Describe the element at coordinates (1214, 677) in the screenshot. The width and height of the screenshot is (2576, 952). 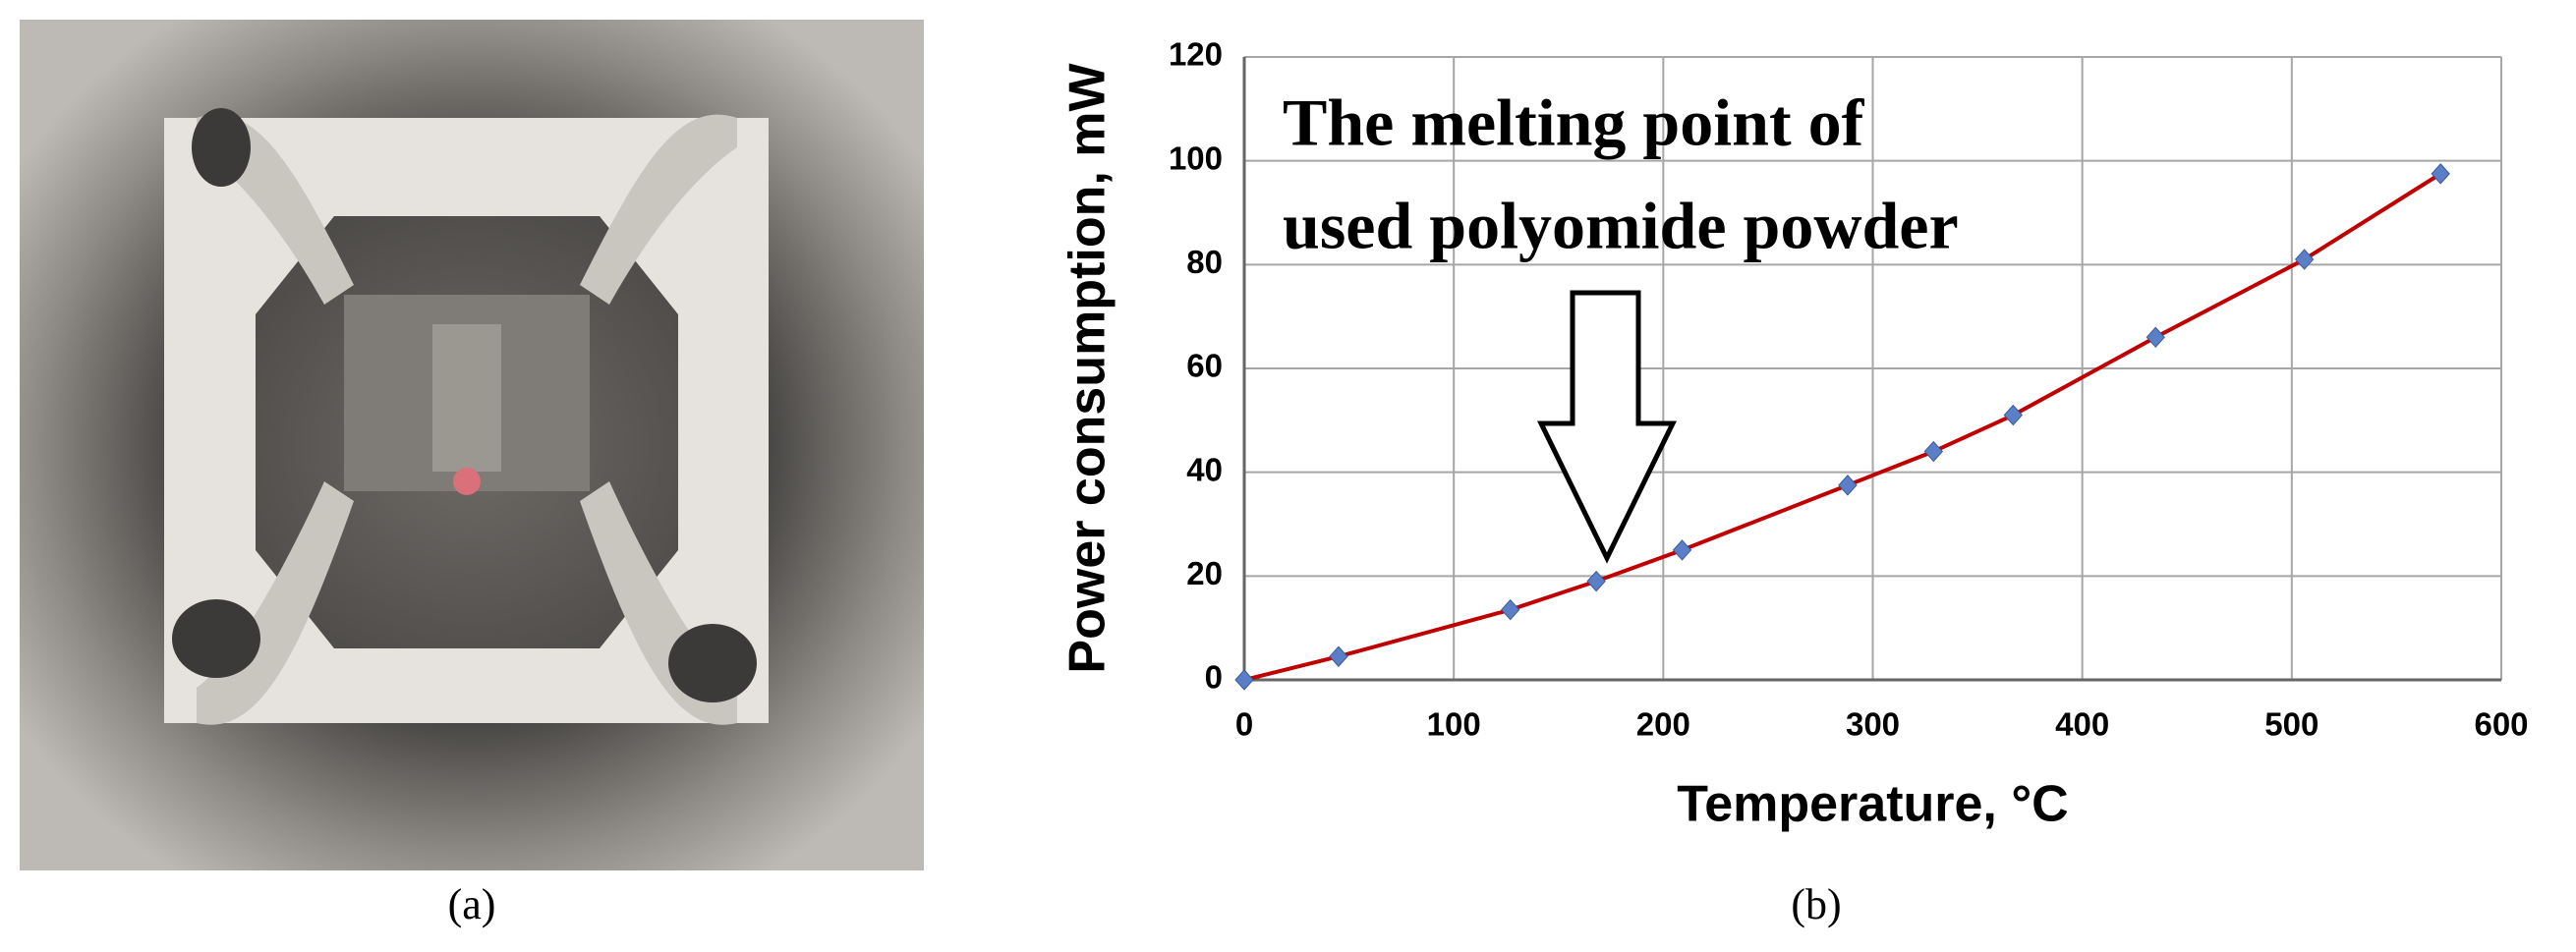
I see `y-tick-label: 0` at that location.